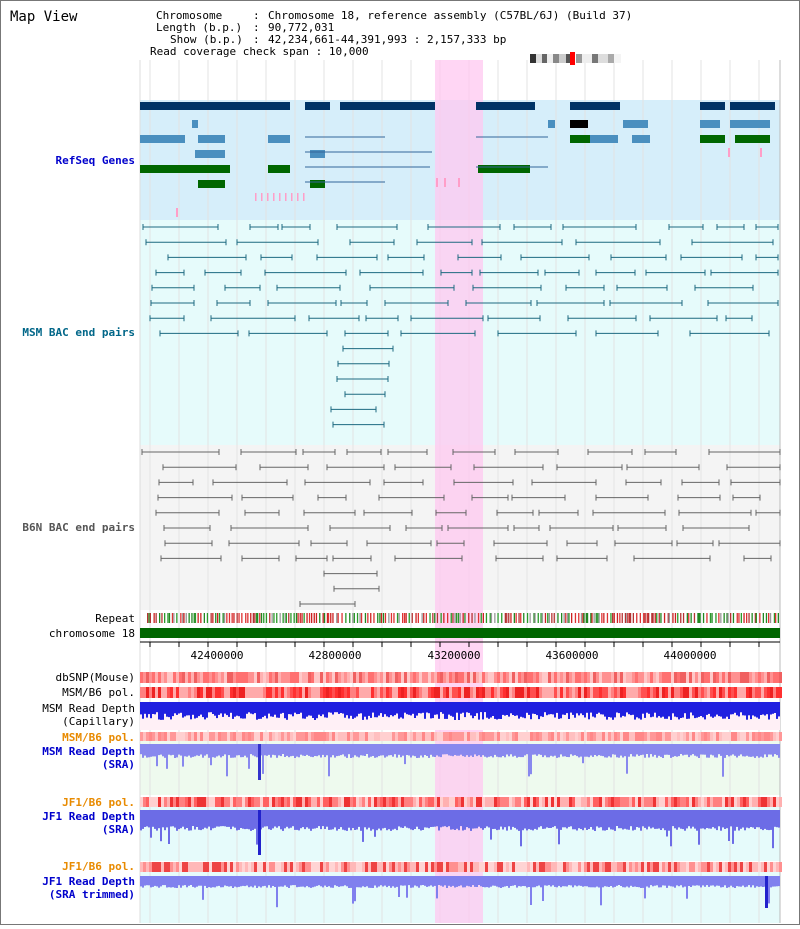  I want to click on track-label-jf1-b6-pol: JF1/B6 pol., so click(98, 802).